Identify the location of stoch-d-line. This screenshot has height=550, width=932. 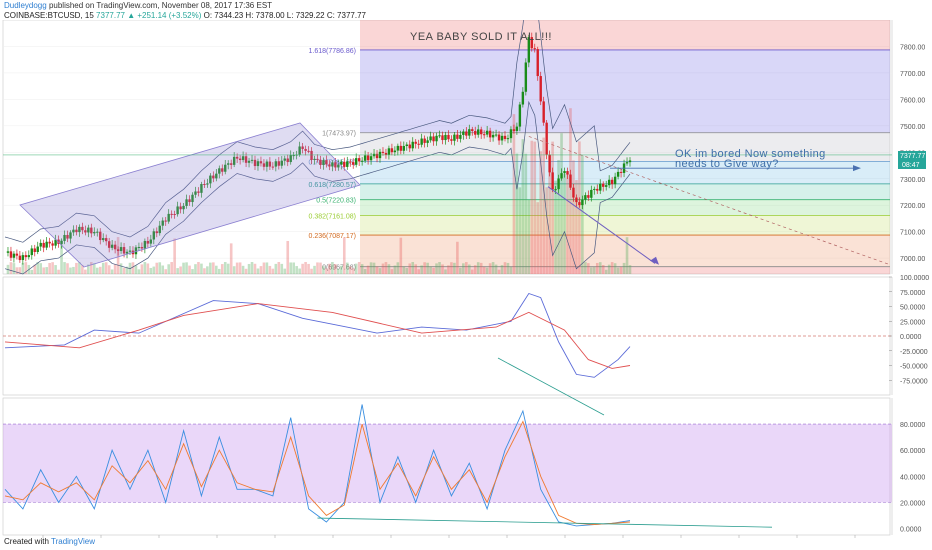
(317, 473).